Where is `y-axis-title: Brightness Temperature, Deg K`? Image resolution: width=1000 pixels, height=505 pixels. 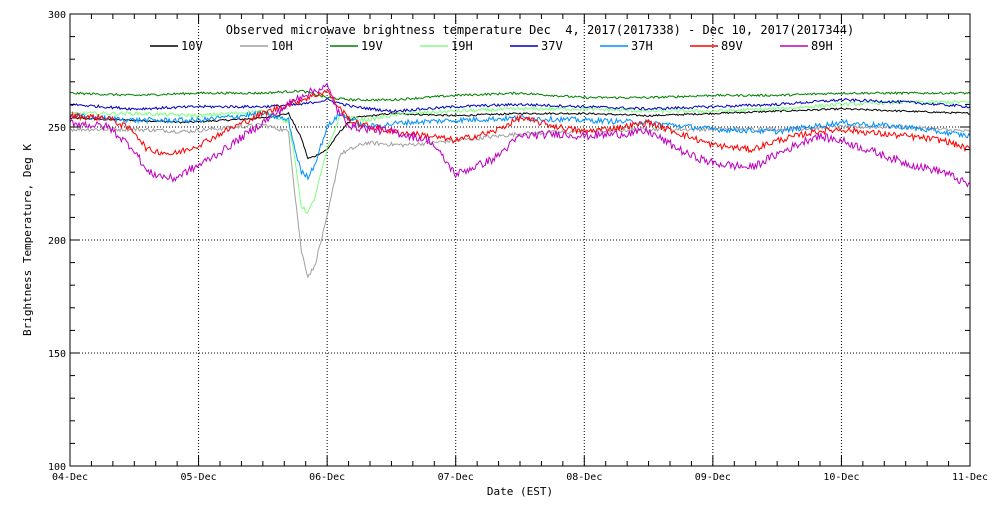
y-axis-title: Brightness Temperature, Deg K is located at coordinates (27, 240).